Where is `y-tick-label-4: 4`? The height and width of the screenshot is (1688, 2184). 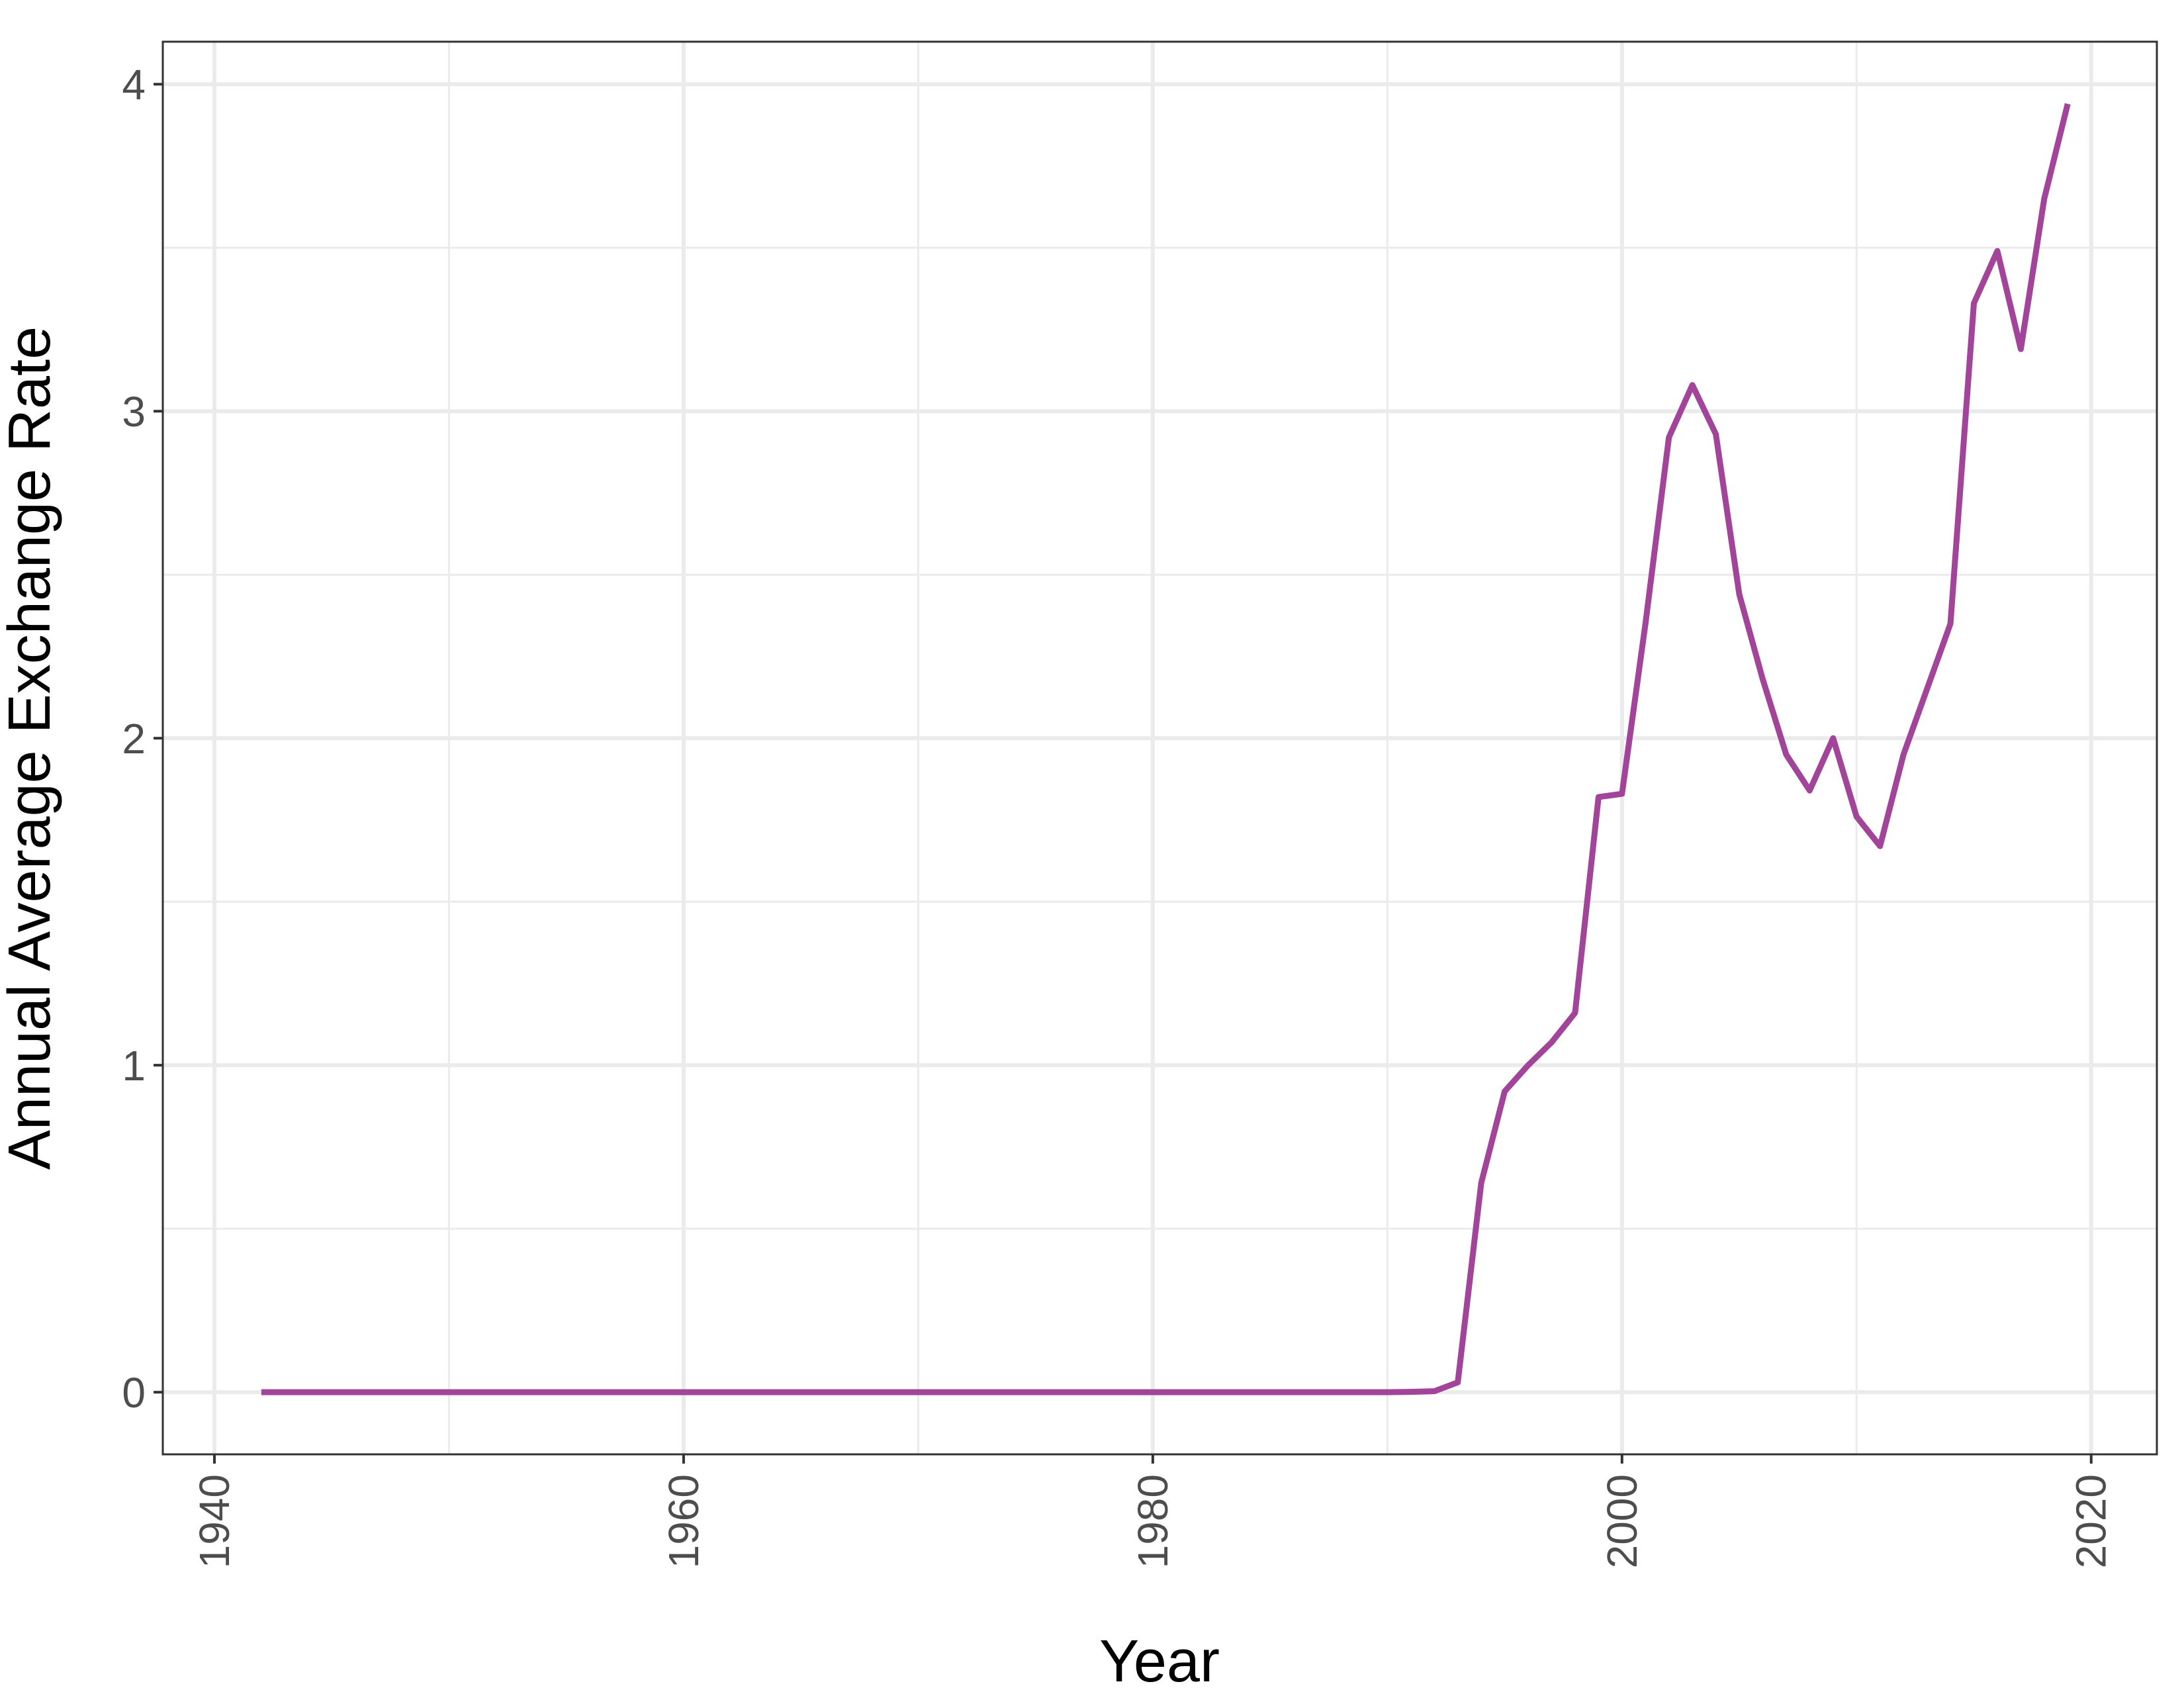 y-tick-label-4: 4 is located at coordinates (134, 85).